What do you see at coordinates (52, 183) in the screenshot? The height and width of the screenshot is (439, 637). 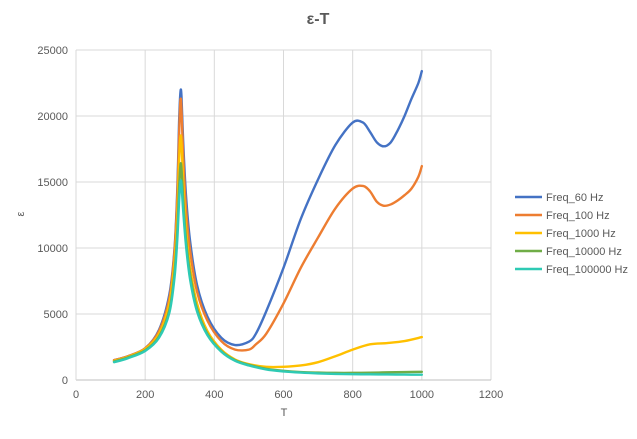 I see `y-tick-label: 15000` at bounding box center [52, 183].